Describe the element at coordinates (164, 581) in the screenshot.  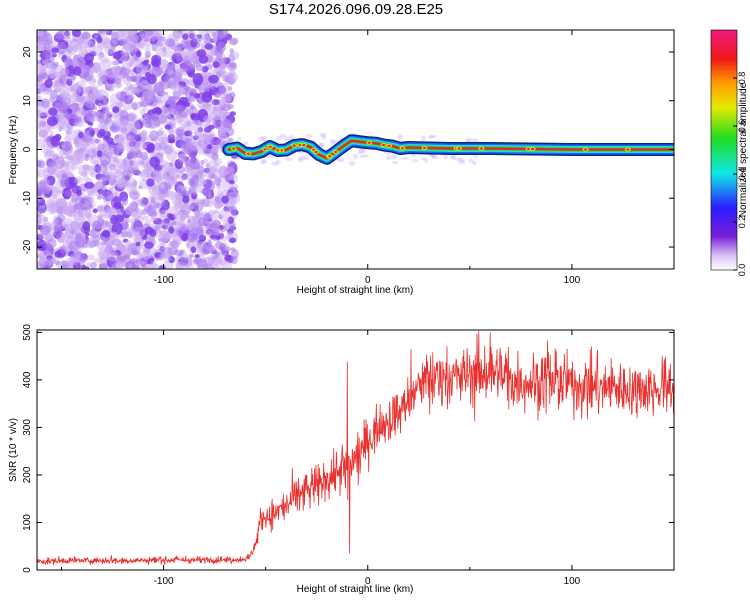
I see `snr-xtick-label: -100` at that location.